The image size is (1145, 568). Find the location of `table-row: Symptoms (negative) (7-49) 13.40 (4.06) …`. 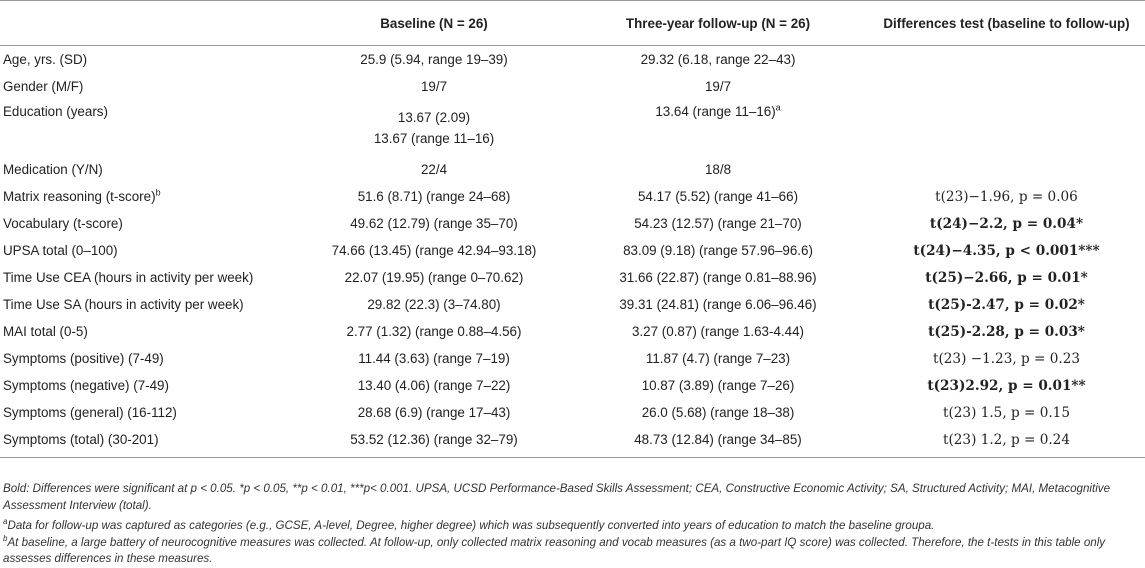

table-row: Symptoms (negative) (7-49) 13.40 (4.06) … is located at coordinates (572, 385).